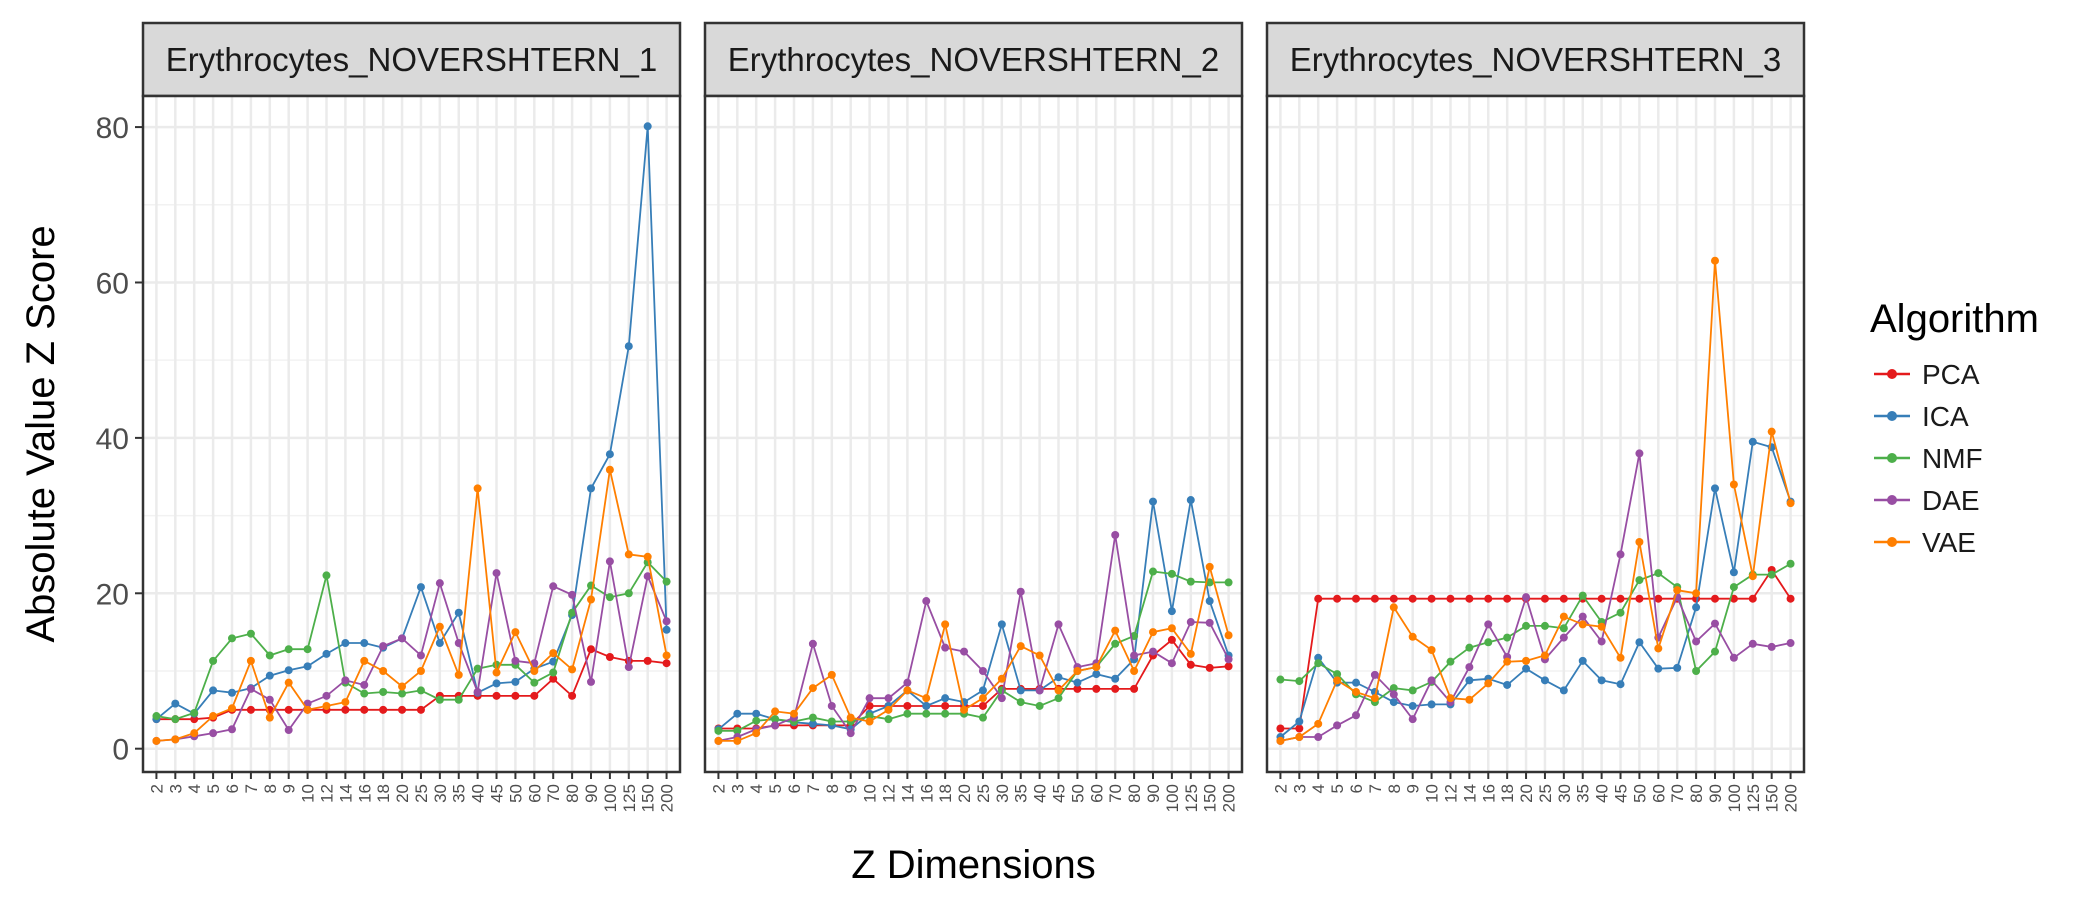 This screenshot has width=2100, height=905. I want to click on x-tick-label: 30, so click(1564, 793).